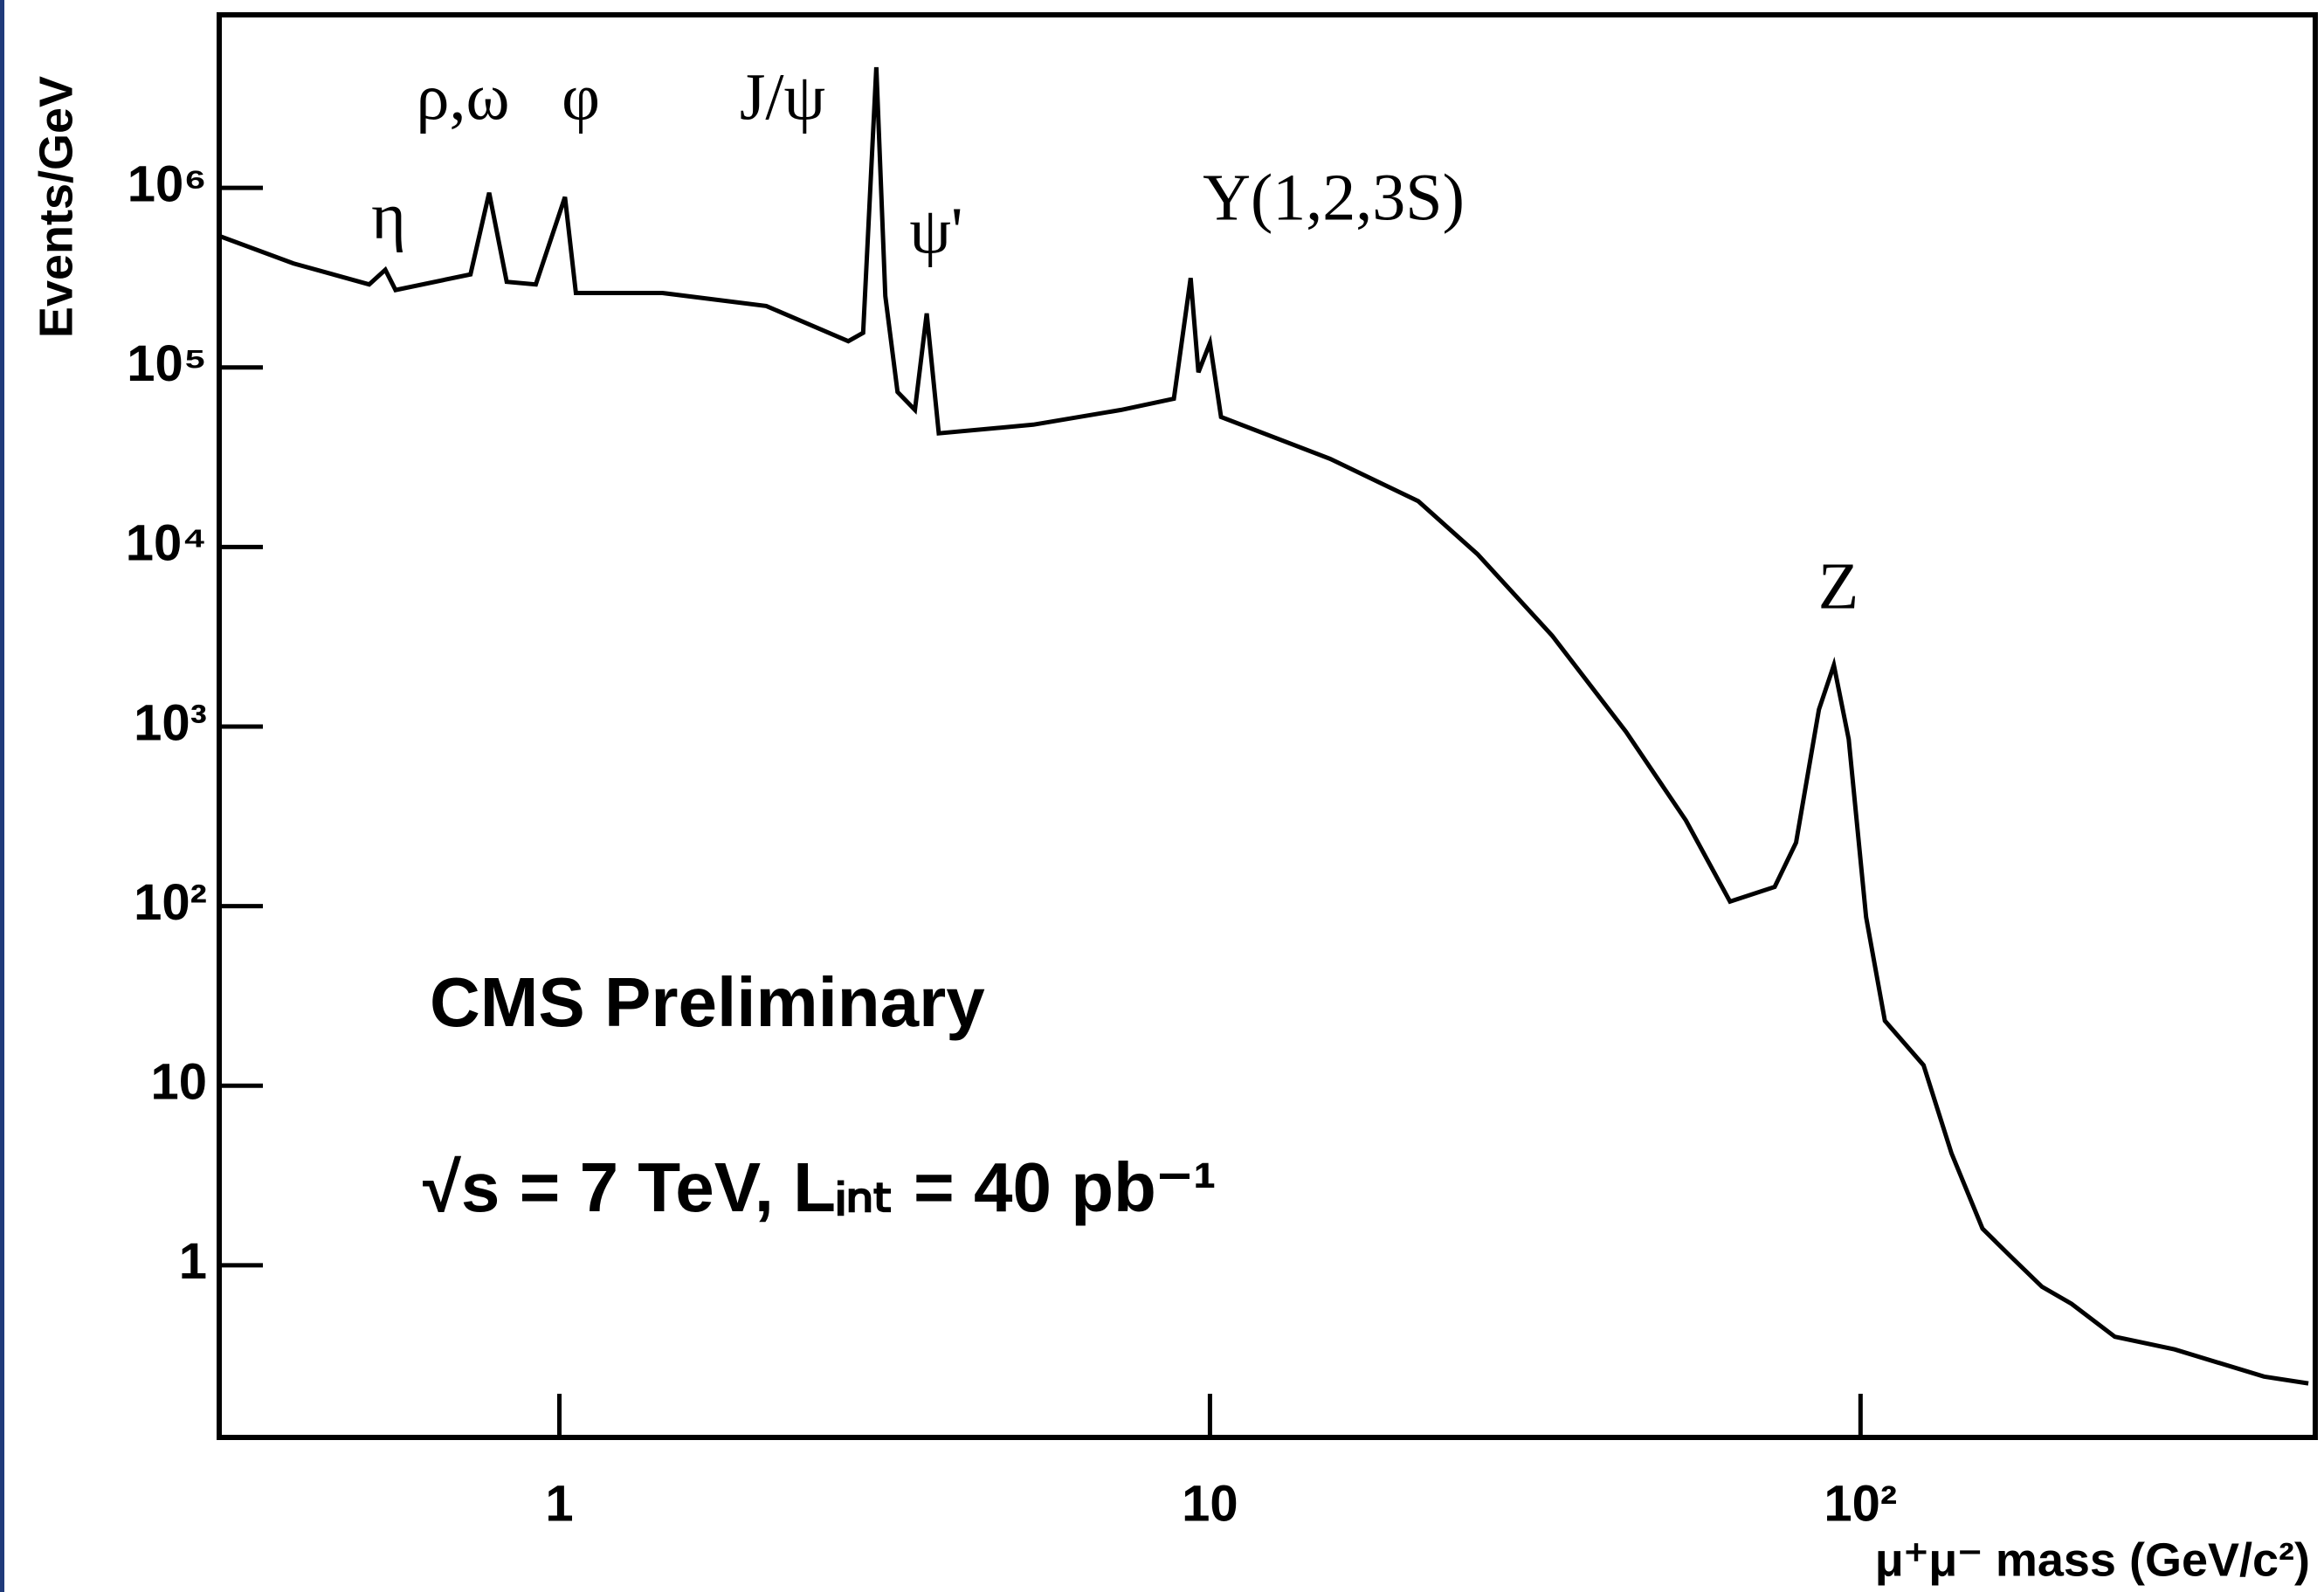 The image size is (2324, 1592). What do you see at coordinates (1838, 586) in the screenshot?
I see `annotation: Z` at bounding box center [1838, 586].